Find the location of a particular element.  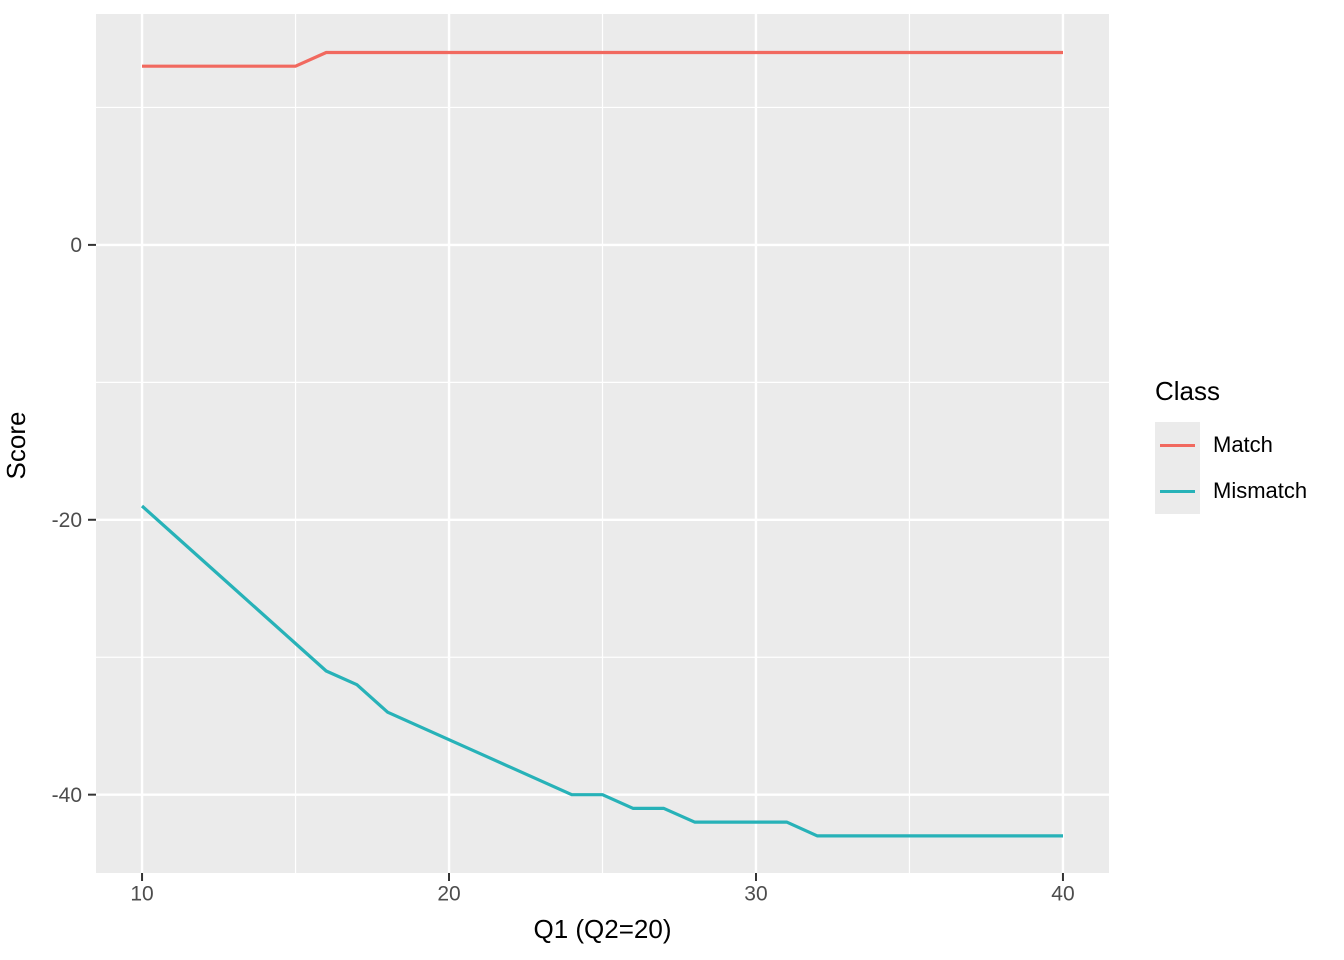

legend-items: Match Mismatch is located at coordinates (1231, 468).